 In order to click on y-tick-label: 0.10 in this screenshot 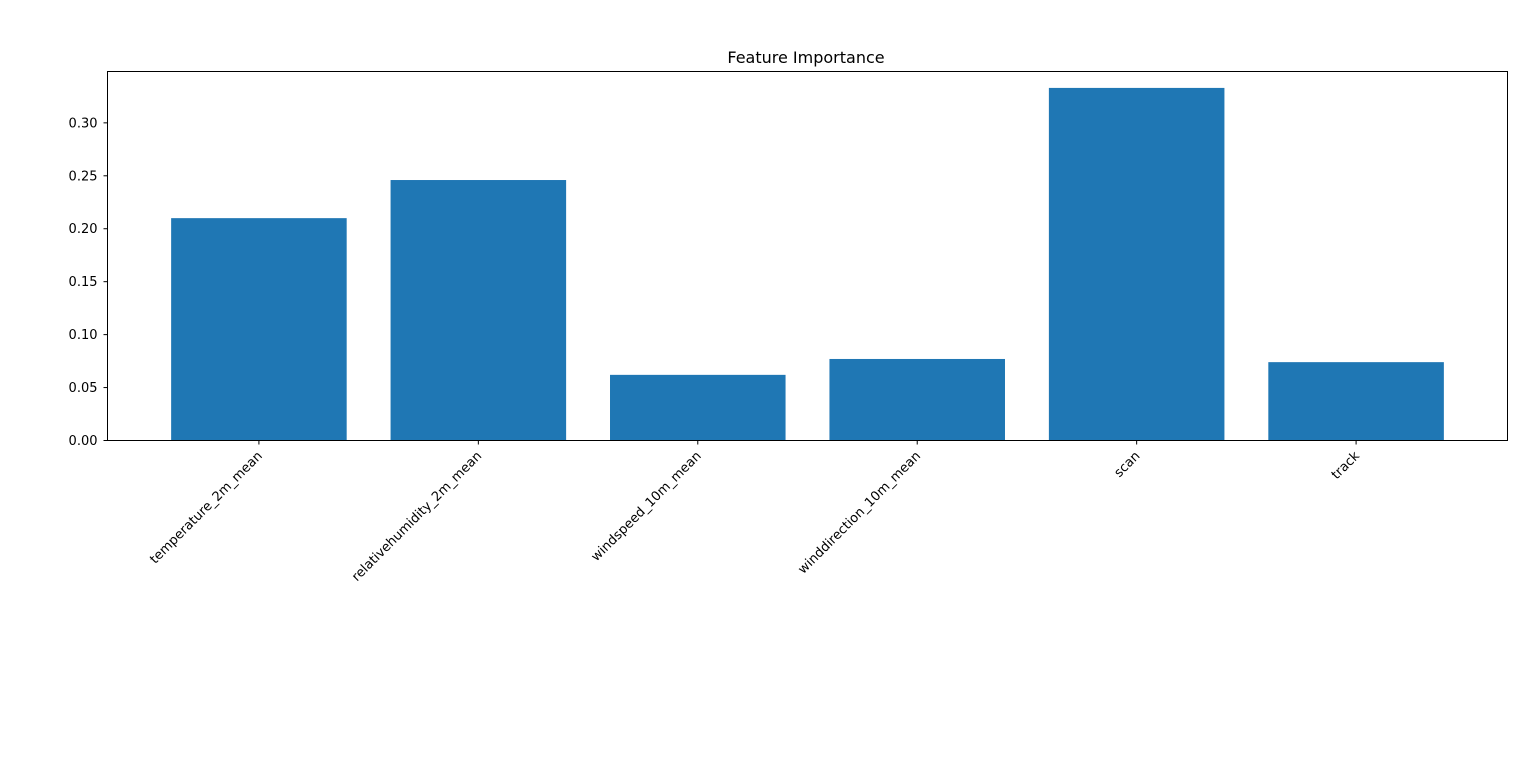, I will do `click(83, 335)`.